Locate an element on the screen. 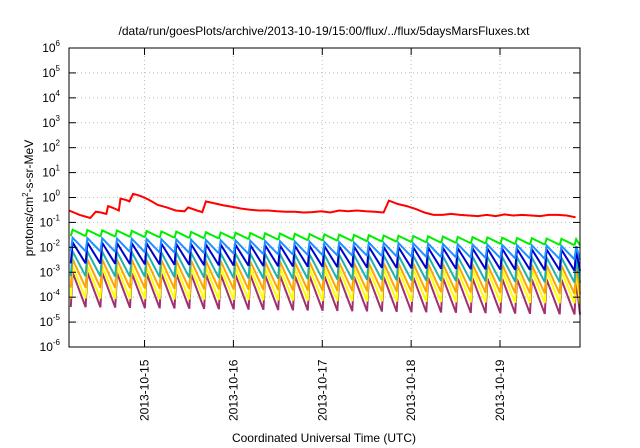 This screenshot has height=448, width=640. y-axis-label: protons/cm2-s-sr-MeV is located at coordinates (28, 198).